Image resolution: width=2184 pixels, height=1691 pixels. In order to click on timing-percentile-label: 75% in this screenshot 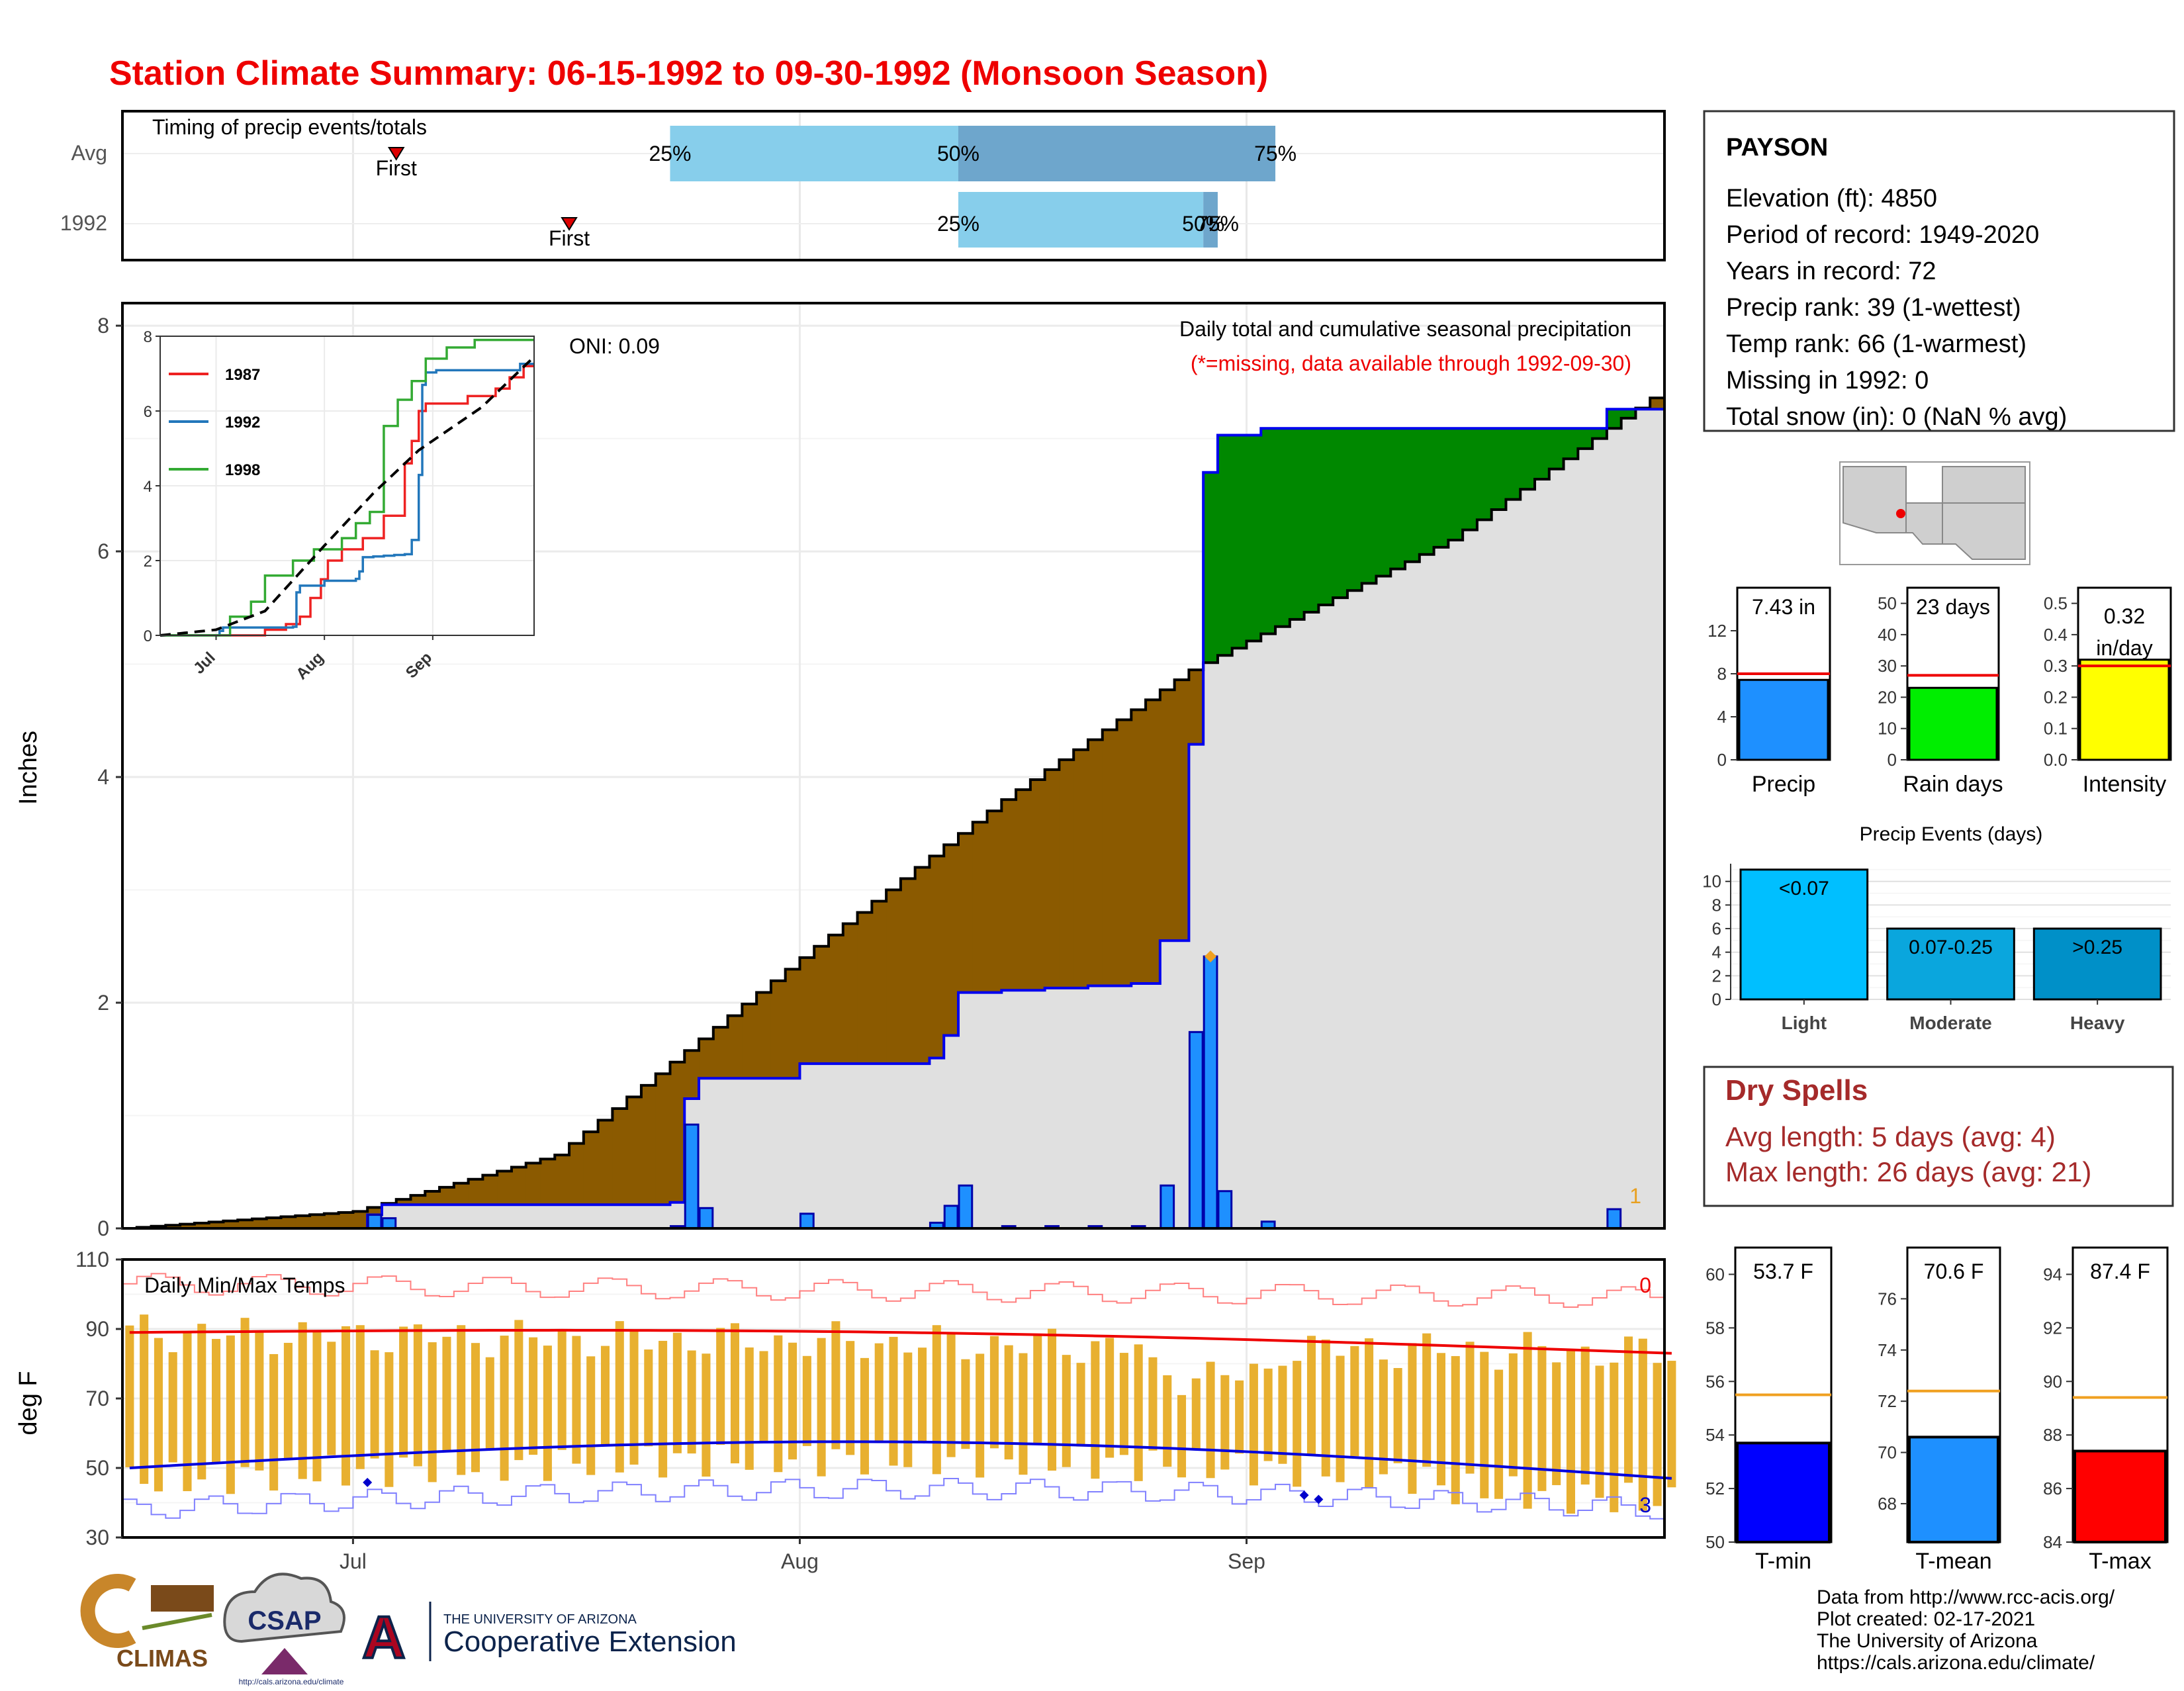, I will do `click(1218, 224)`.